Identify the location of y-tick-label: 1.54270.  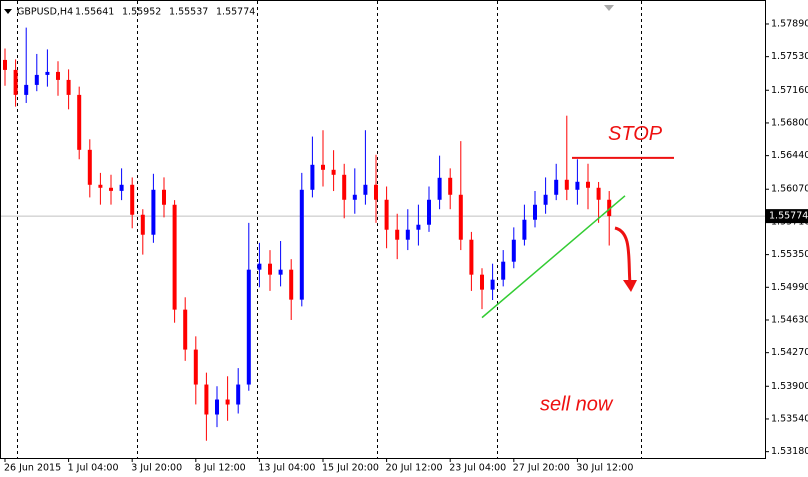
(789, 352).